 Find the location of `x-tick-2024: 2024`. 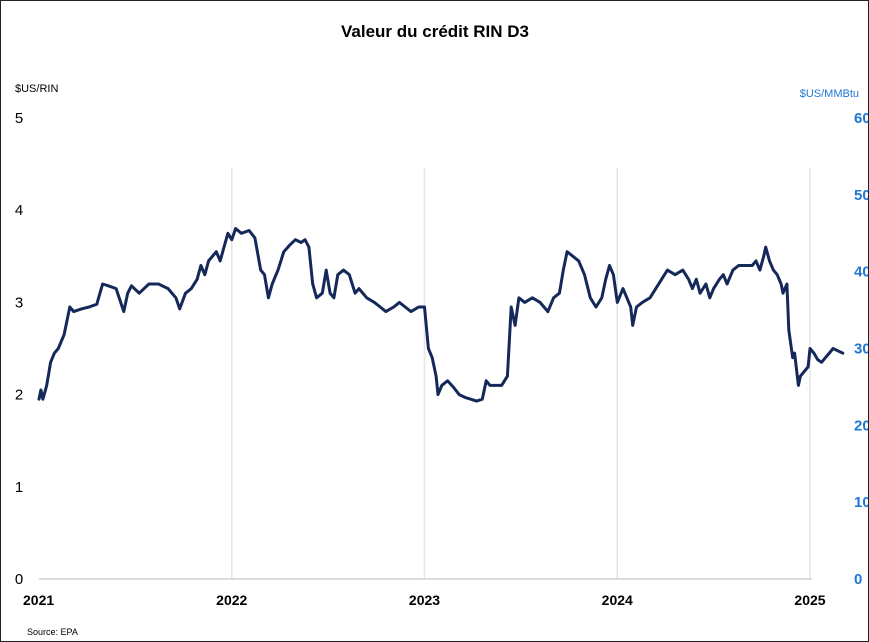

x-tick-2024: 2024 is located at coordinates (617, 600).